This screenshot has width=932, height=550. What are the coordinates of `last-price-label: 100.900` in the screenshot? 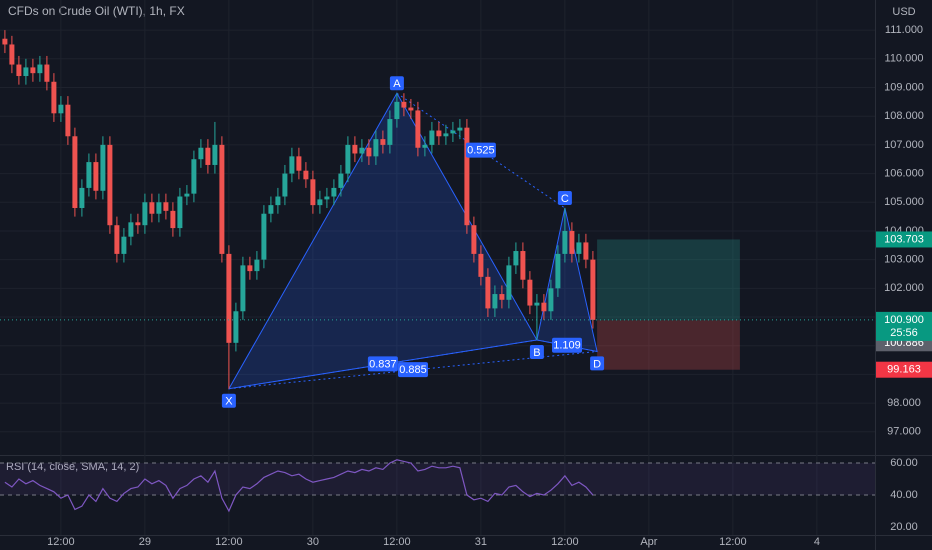 It's located at (904, 320).